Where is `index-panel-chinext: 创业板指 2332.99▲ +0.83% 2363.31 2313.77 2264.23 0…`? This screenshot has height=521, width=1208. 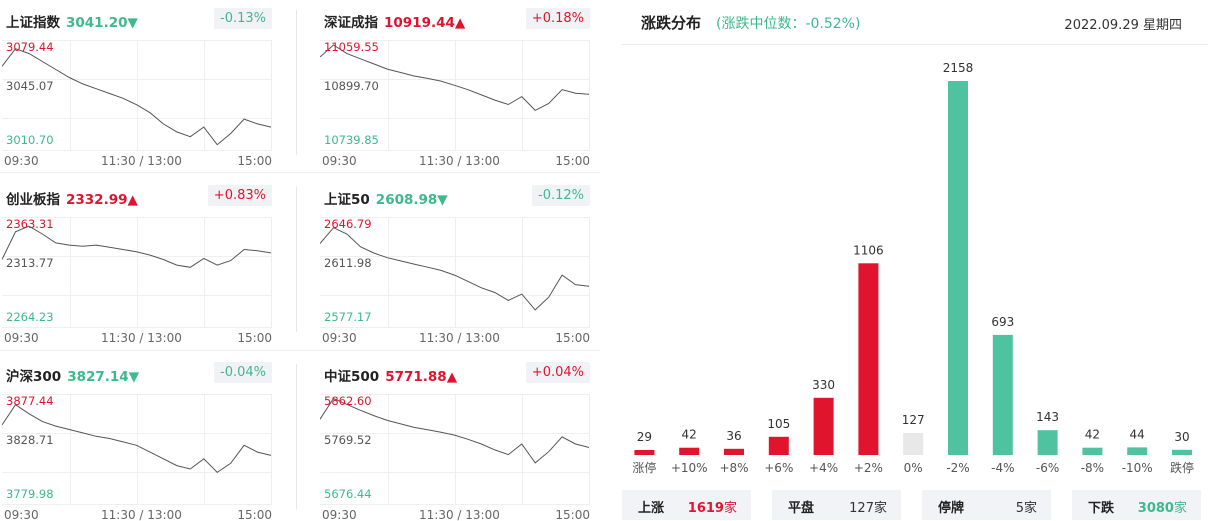 index-panel-chinext: 创业板指 2332.99▲ +0.83% 2363.31 2313.77 2264.23 0… is located at coordinates (137, 264).